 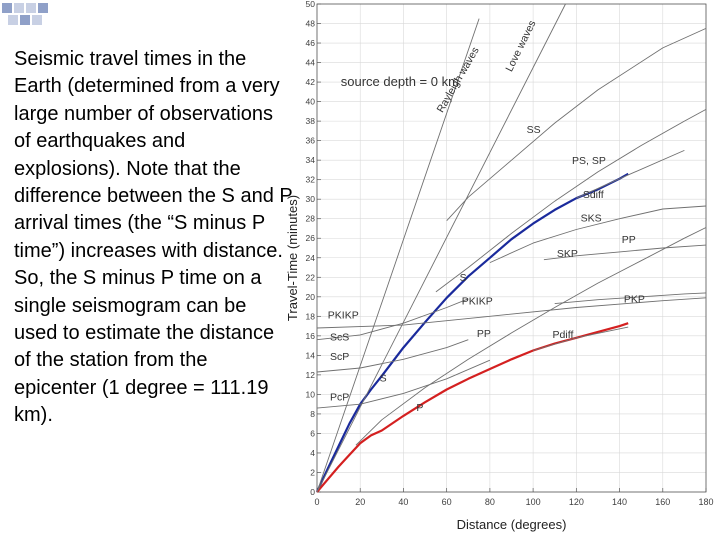 I want to click on y-tick-label: 24, so click(x=311, y=258).